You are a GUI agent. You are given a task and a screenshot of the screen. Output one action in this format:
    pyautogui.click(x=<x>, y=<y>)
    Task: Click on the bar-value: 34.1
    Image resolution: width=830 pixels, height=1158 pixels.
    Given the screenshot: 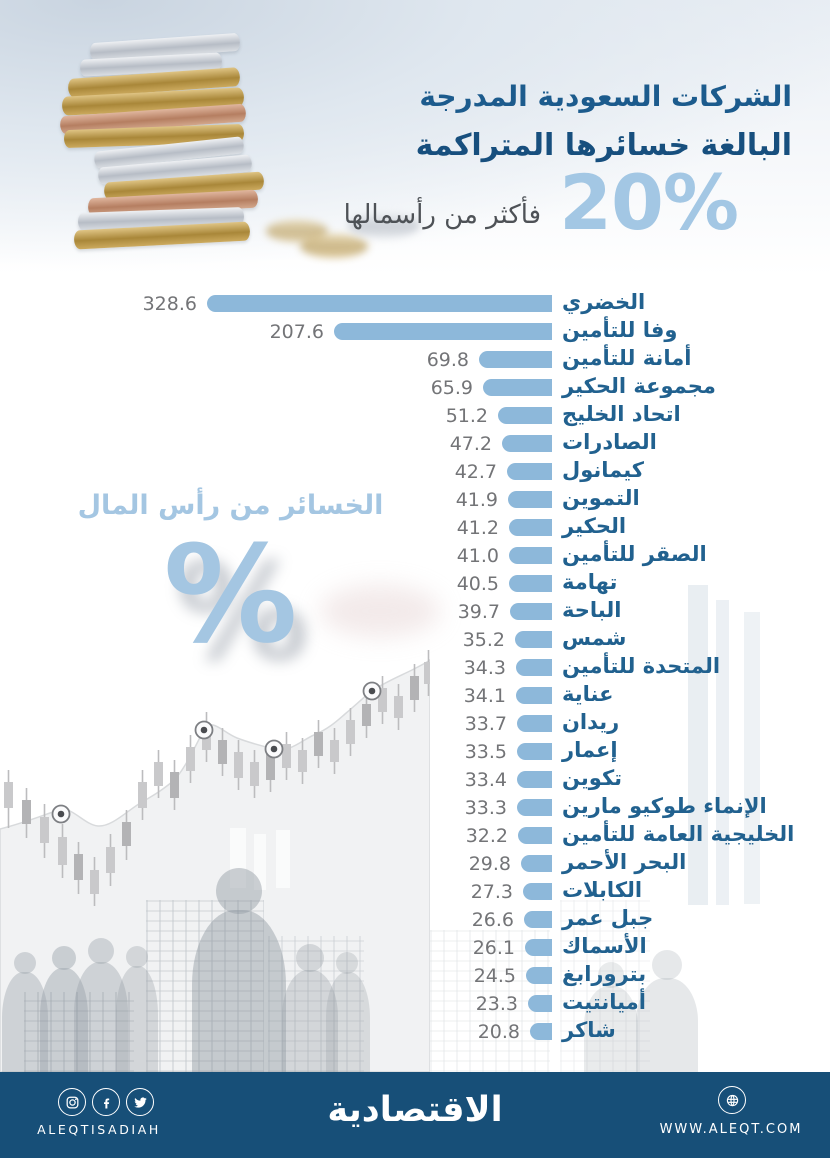 What is the action you would take?
    pyautogui.click(x=484, y=696)
    